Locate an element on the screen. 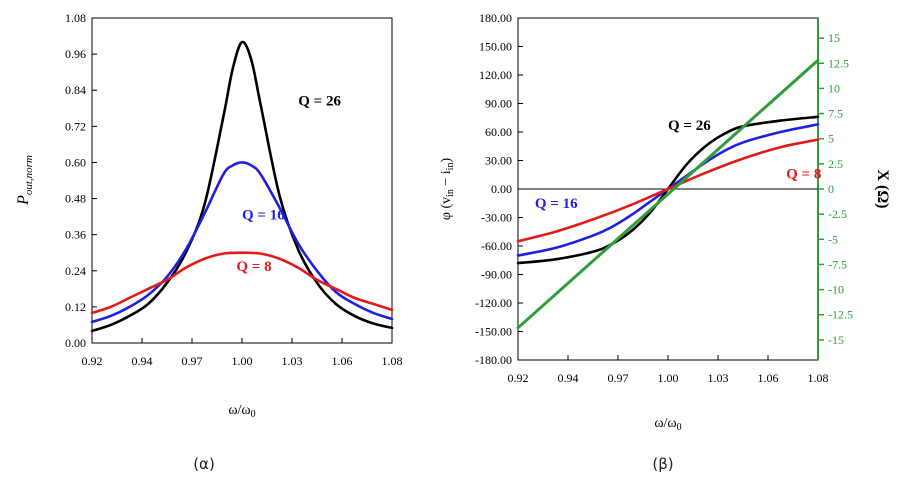 The image size is (900, 478). y-tick-label: 0.72 is located at coordinates (75, 126).